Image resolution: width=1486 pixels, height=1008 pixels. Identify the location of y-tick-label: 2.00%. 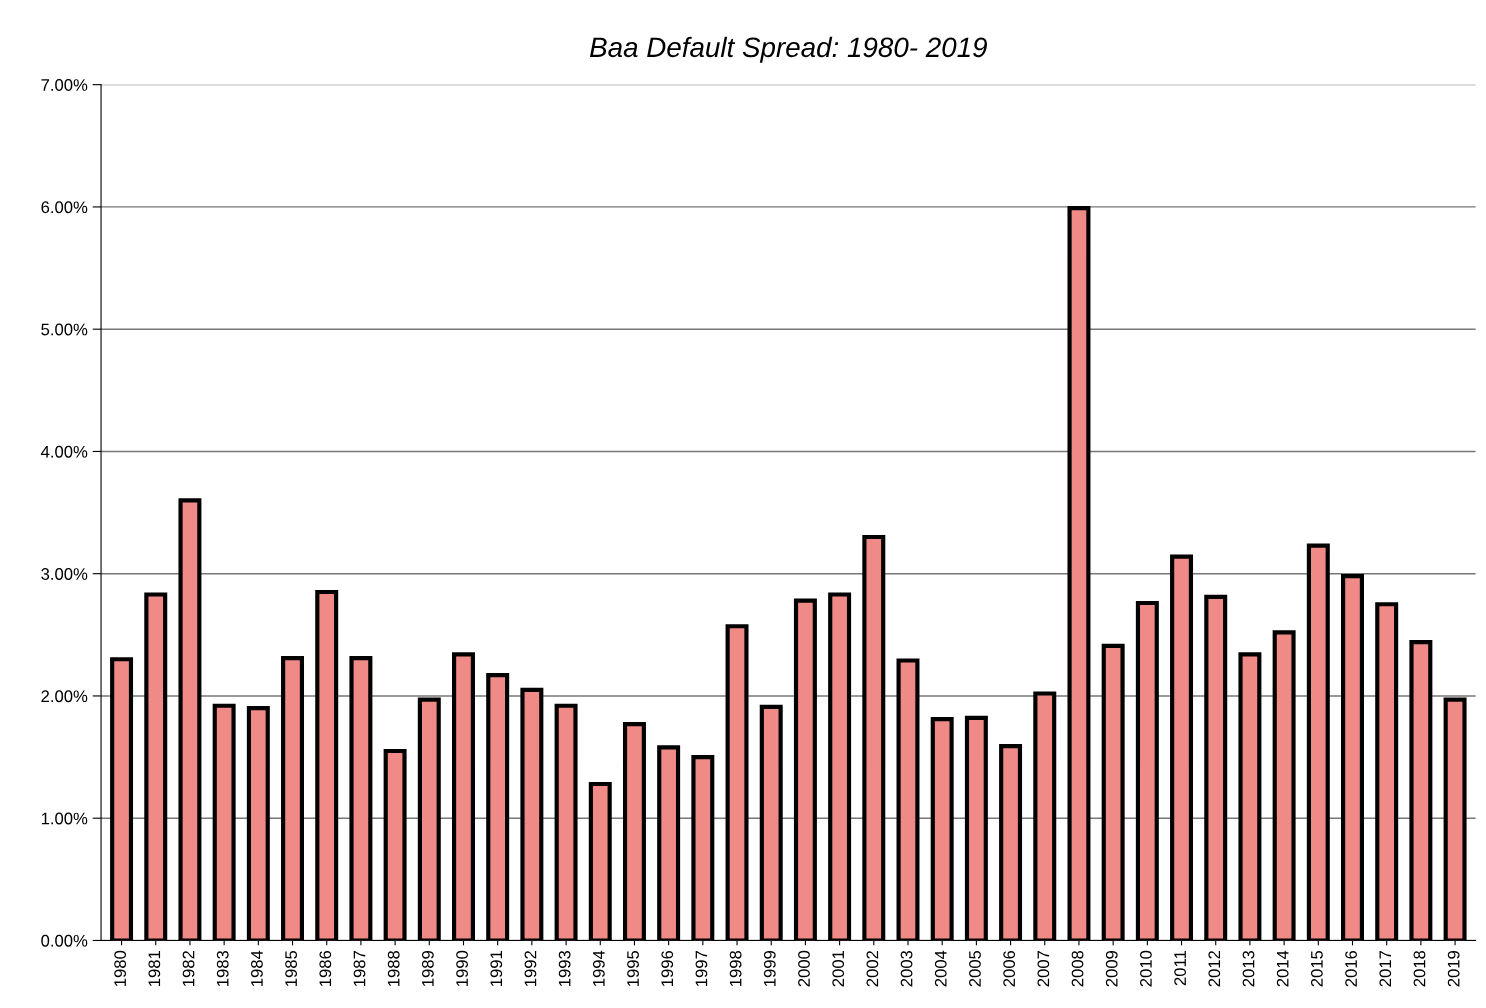
(64, 696).